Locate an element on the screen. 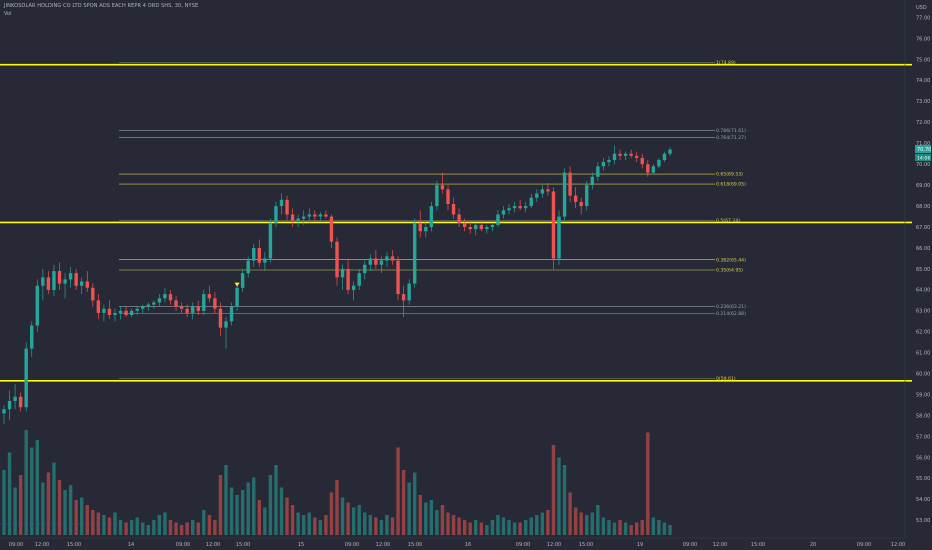 This screenshot has height=550, width=932. price-tick-label: 62.00 is located at coordinates (923, 333).